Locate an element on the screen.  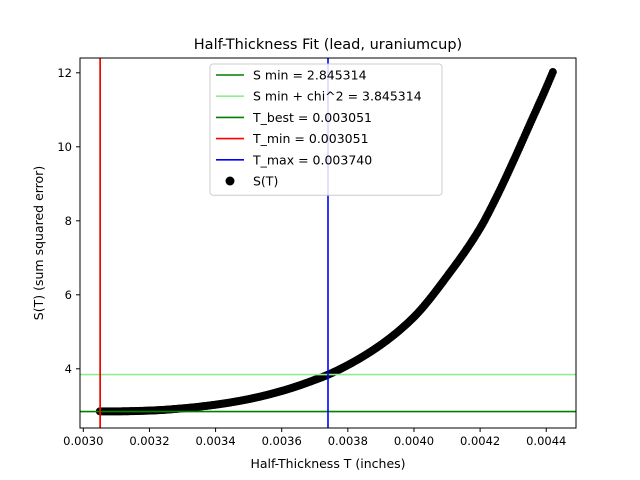
legend-entry-label: T_max = 0.003740 is located at coordinates (312, 159).